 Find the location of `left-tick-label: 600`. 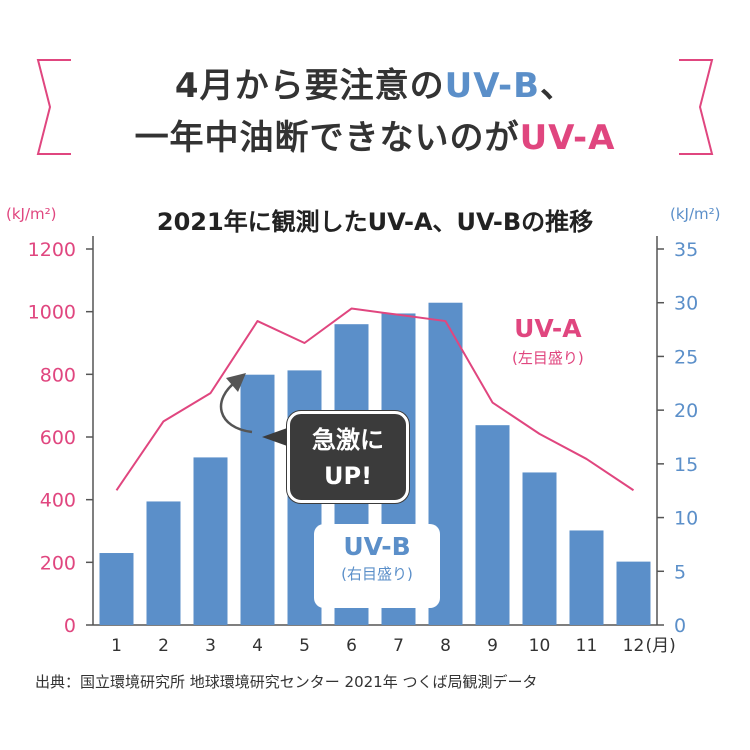

left-tick-label: 600 is located at coordinates (58, 438).